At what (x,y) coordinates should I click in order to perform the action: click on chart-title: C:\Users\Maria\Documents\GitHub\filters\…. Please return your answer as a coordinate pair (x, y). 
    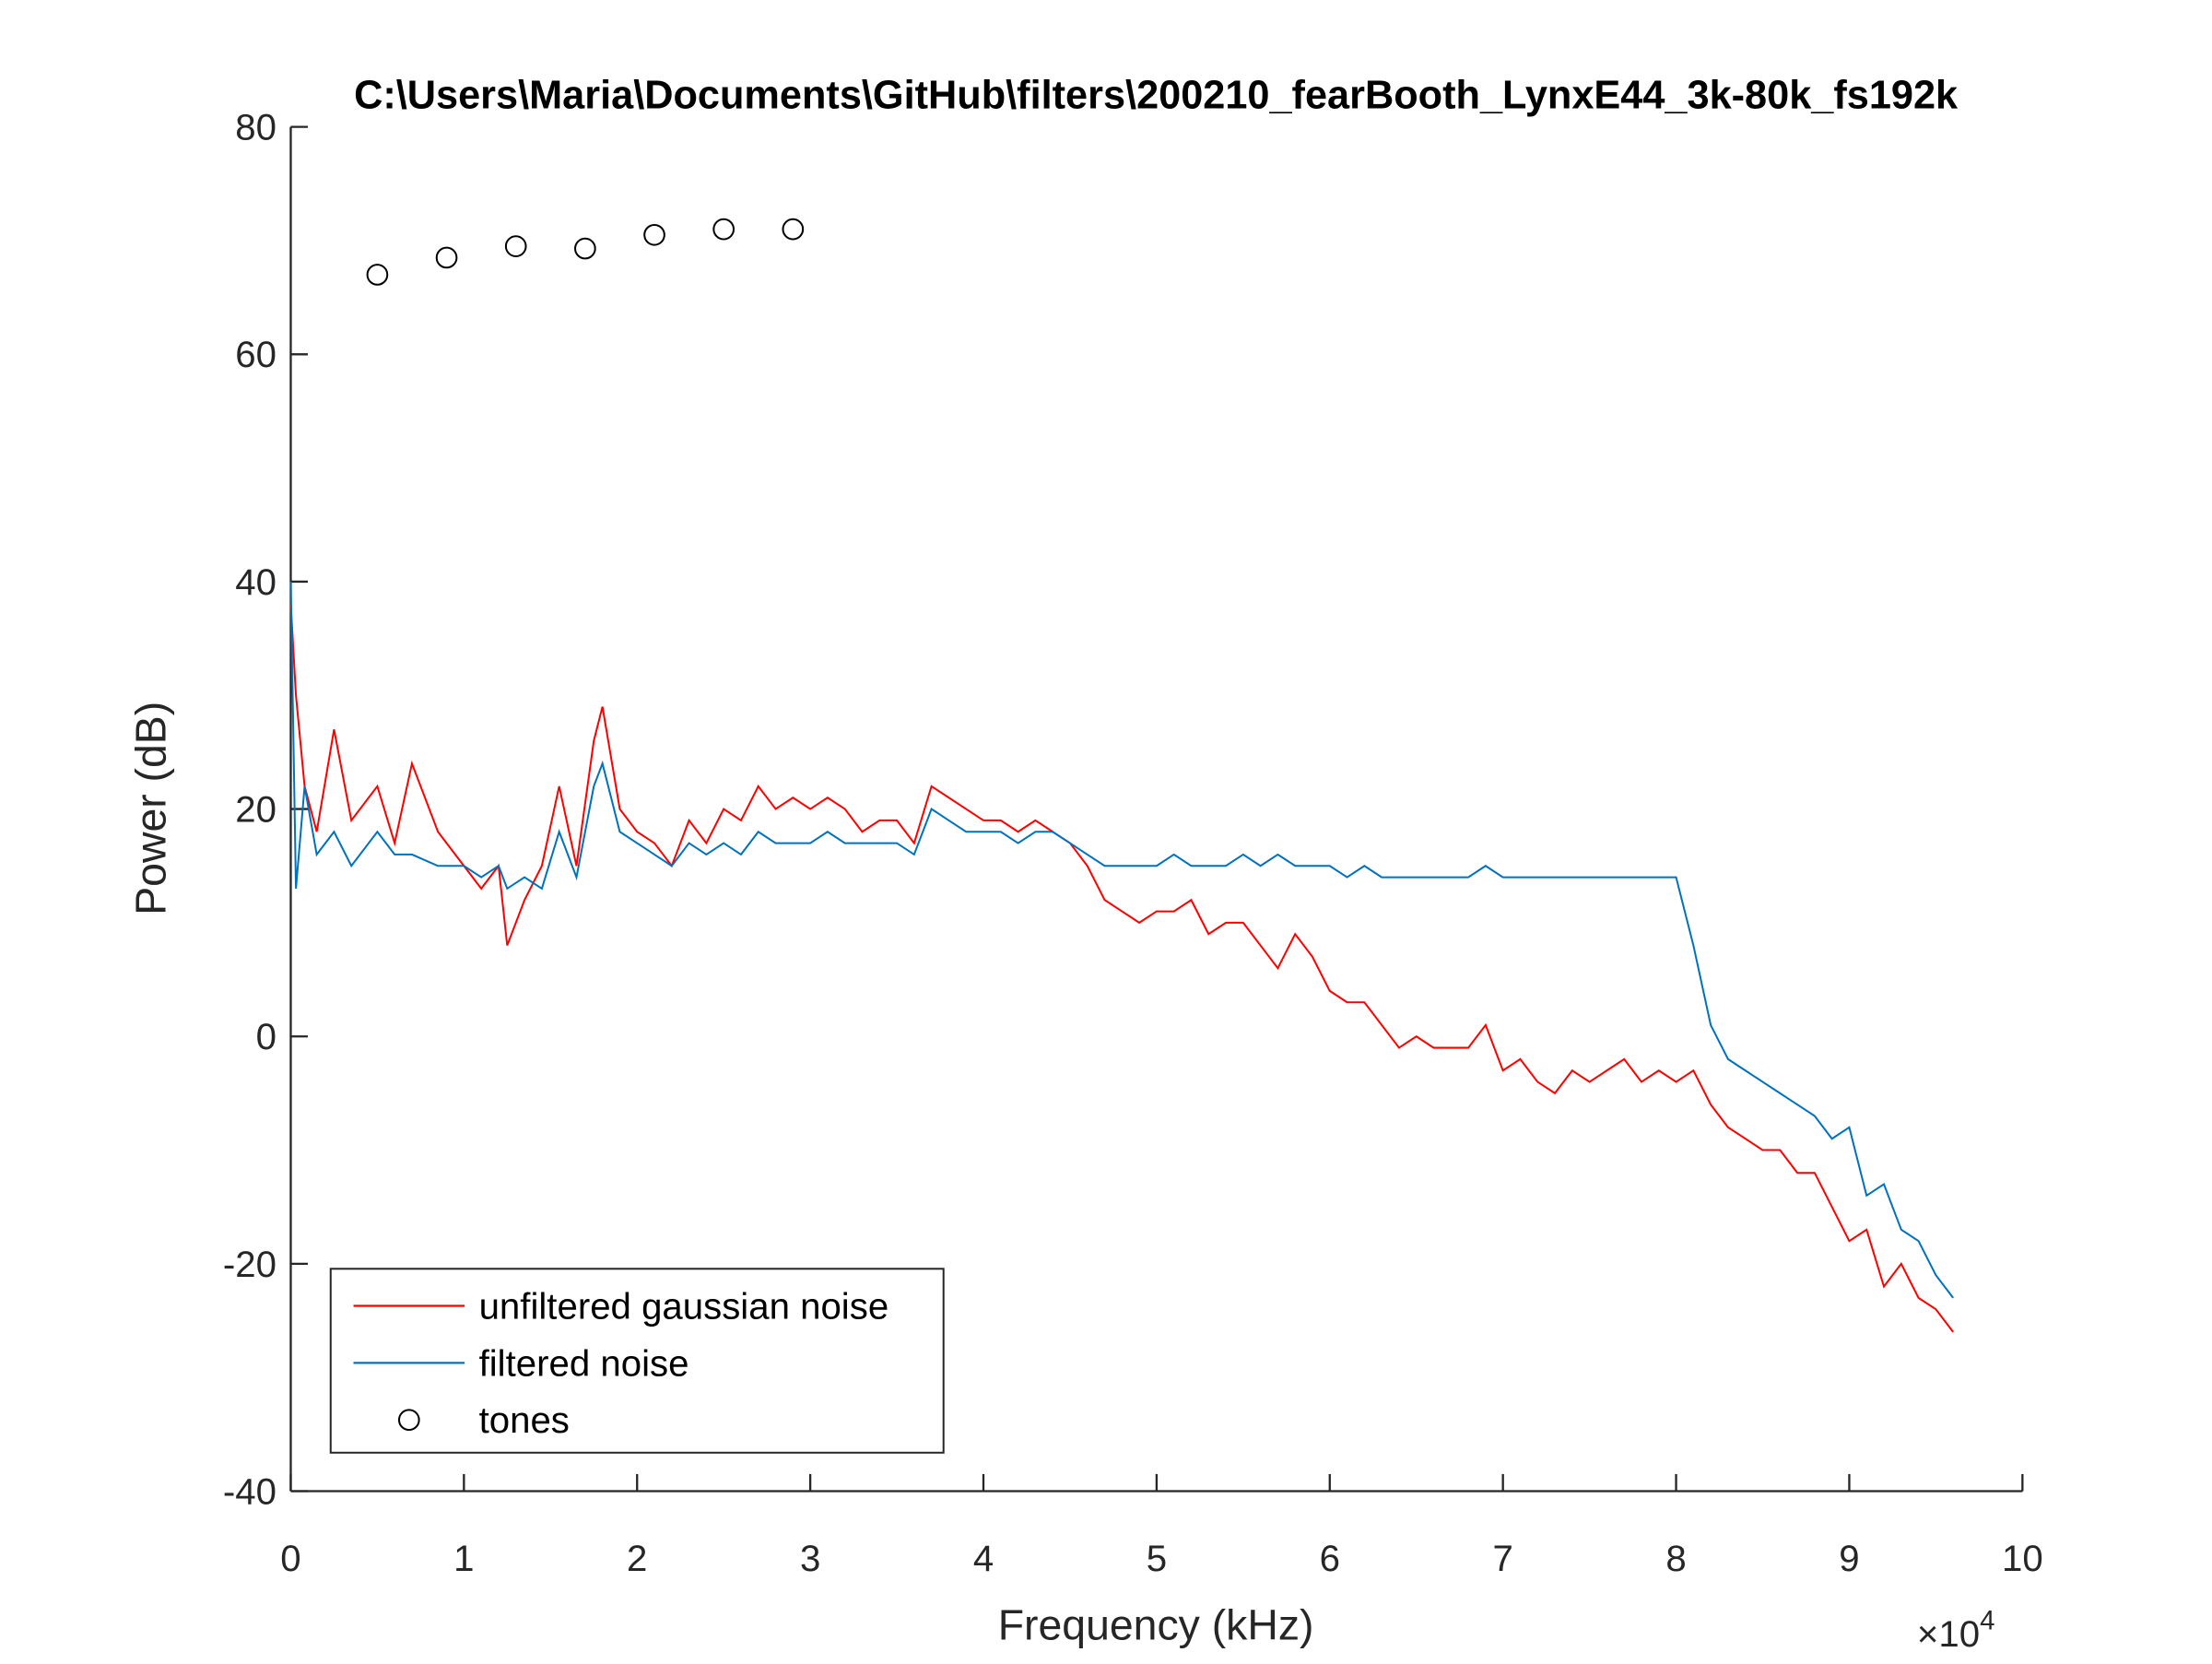
    Looking at the image, I should click on (1156, 96).